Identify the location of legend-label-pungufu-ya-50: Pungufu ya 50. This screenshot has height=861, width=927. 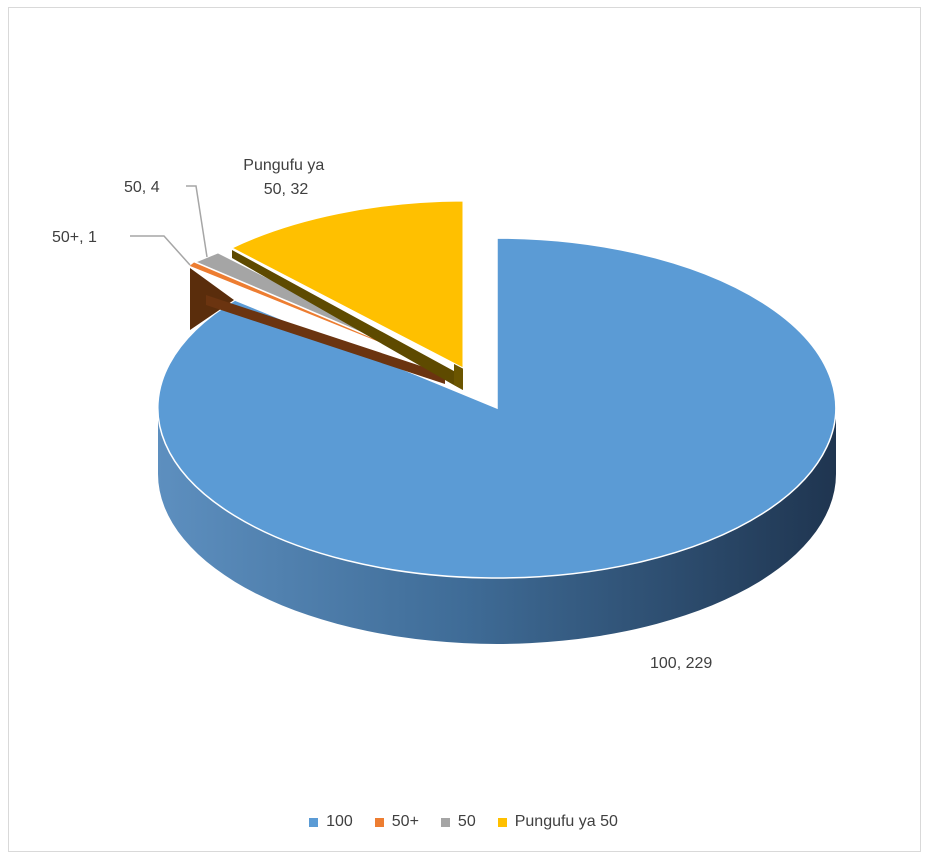
(566, 821).